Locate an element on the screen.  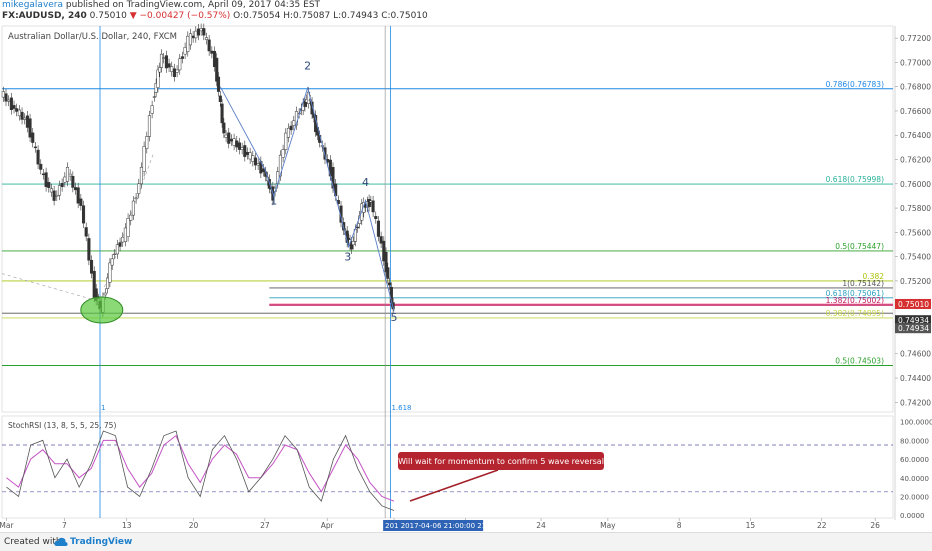
fib-time-label: 1.618 is located at coordinates (401, 408).